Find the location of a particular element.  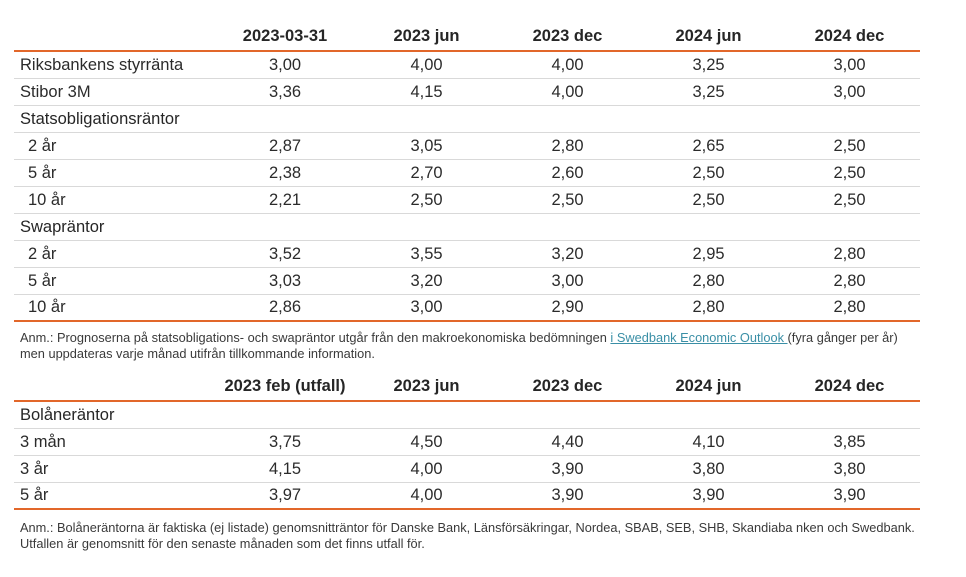

table-row: 2 år 2,87 3,05 2,80 2,65 2,50 is located at coordinates (467, 146).